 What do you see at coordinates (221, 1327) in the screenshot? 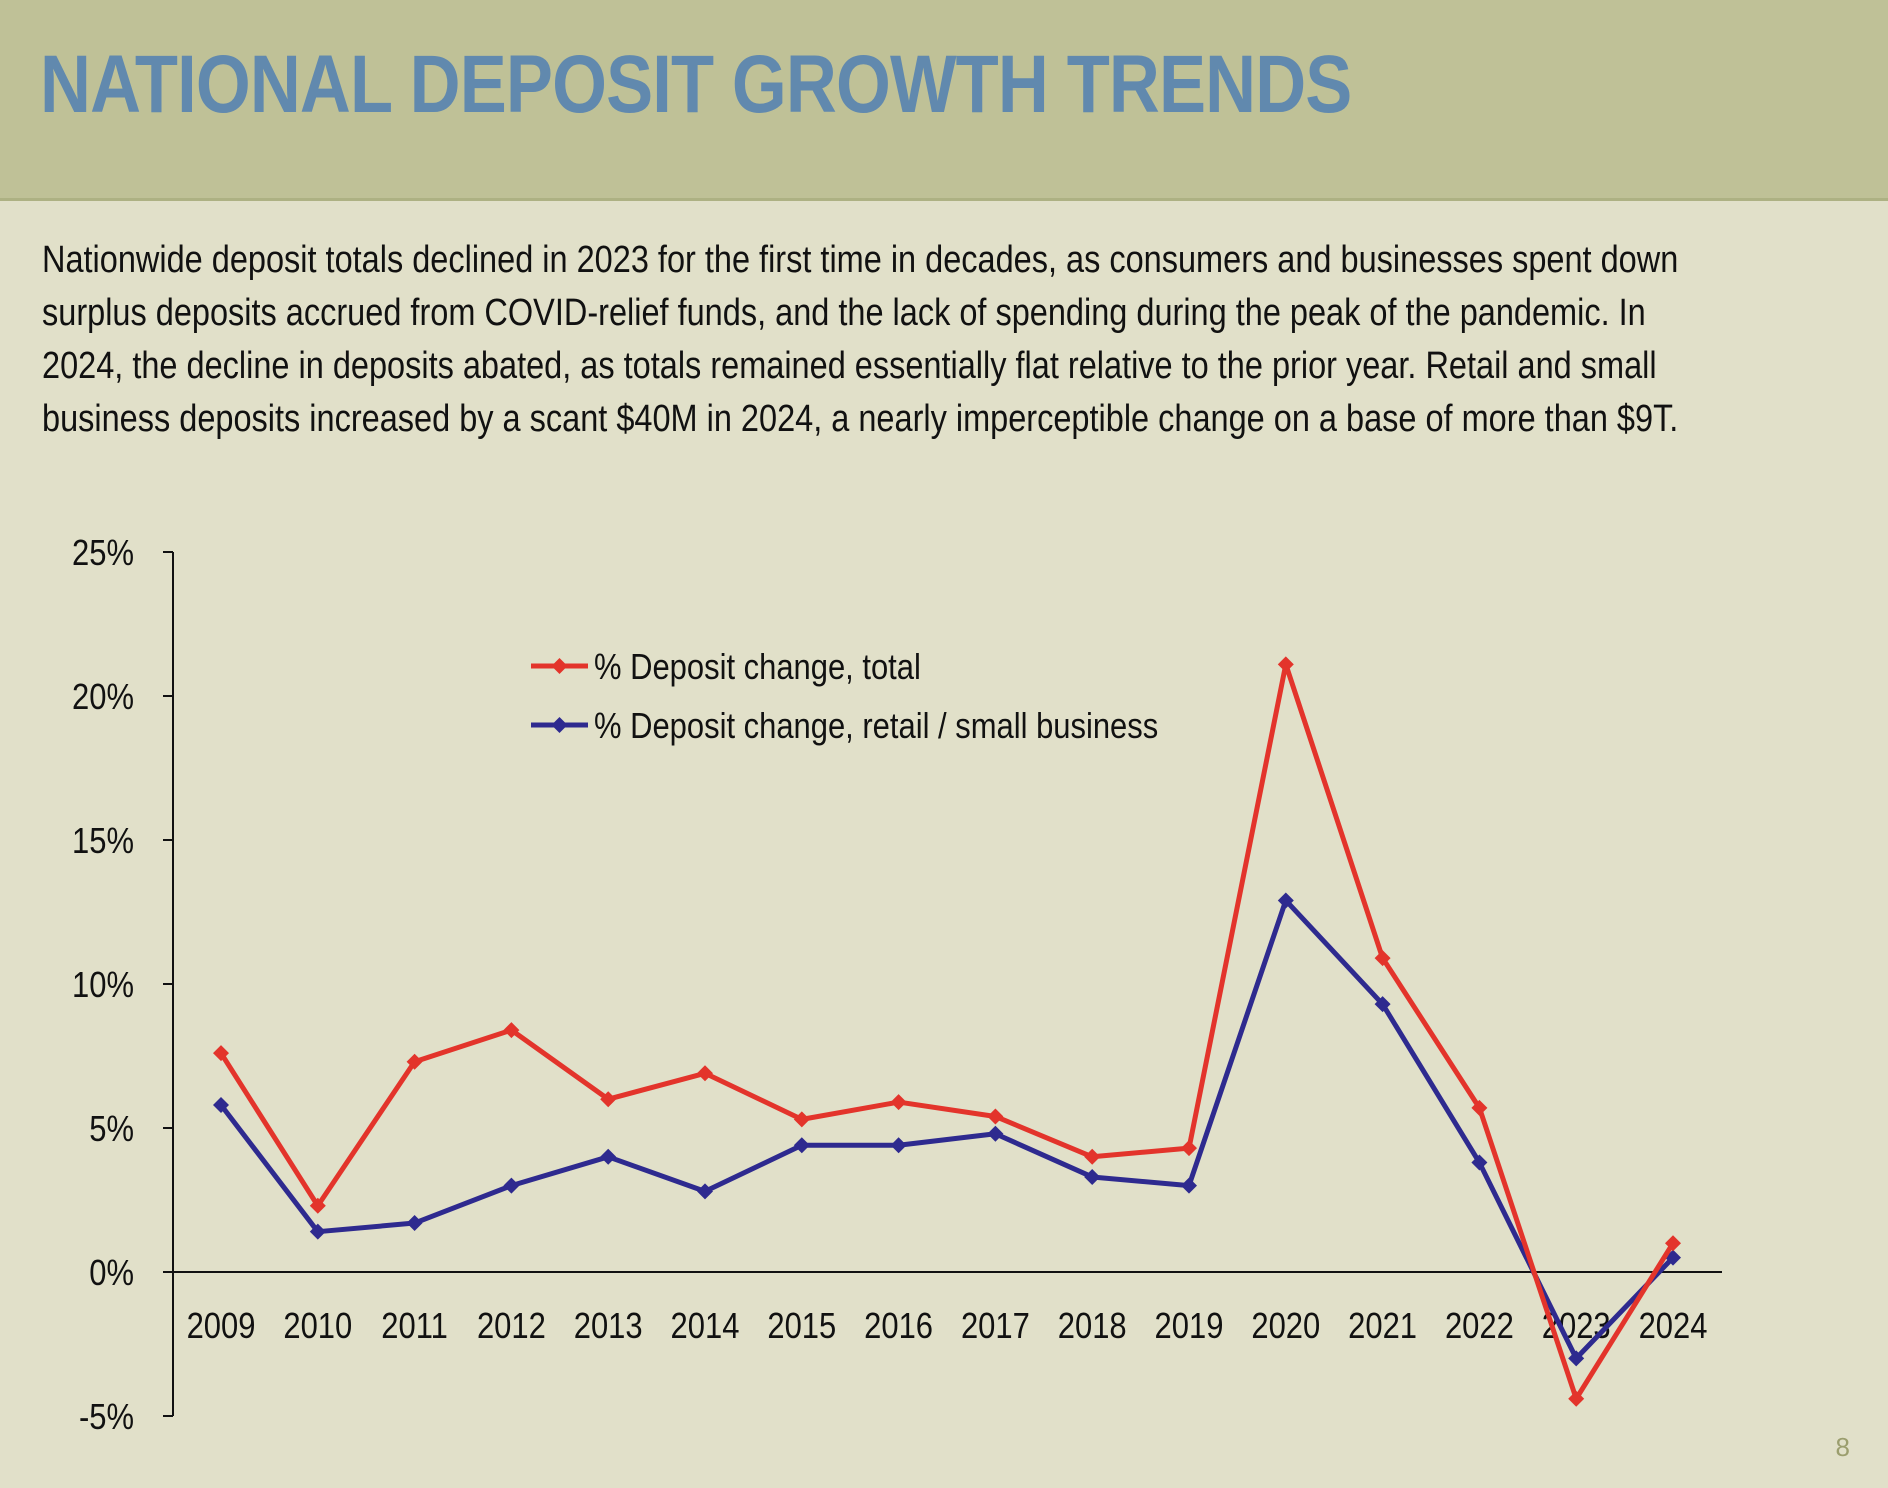
I see `x-tick-label: 2009` at bounding box center [221, 1327].